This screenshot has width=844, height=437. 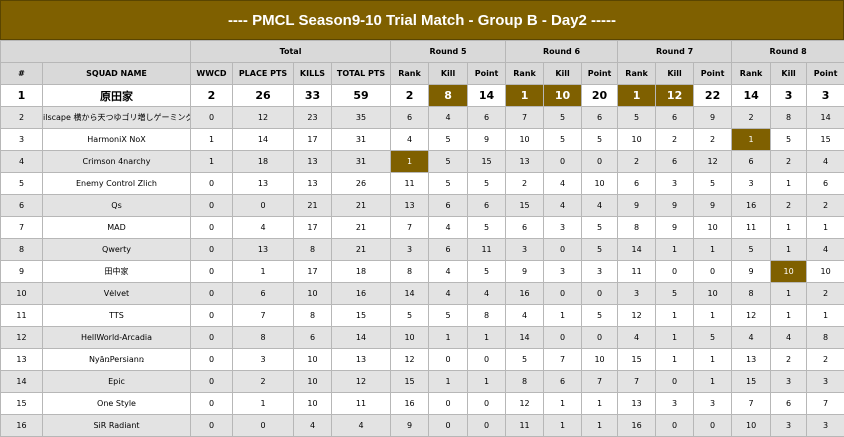 I want to click on squad-name: Epic, so click(x=117, y=382).